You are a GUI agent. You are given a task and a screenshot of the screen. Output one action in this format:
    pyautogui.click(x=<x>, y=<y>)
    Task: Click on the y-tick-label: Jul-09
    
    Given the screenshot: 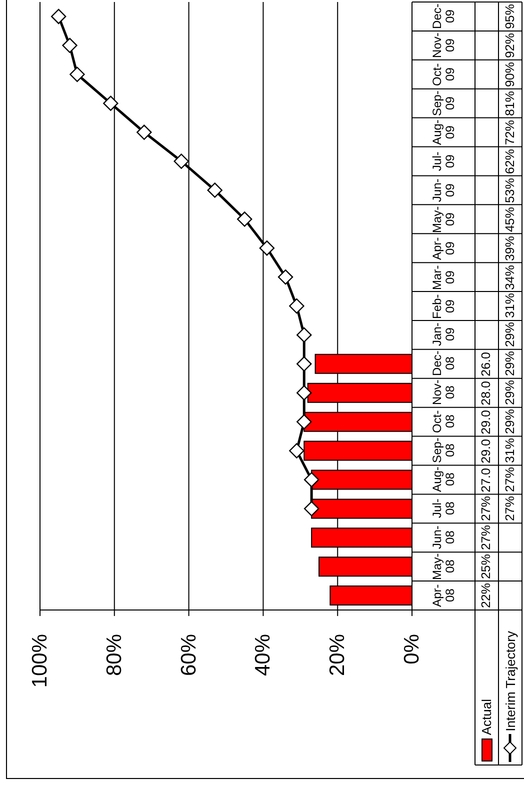 What is the action you would take?
    pyautogui.click(x=443, y=161)
    